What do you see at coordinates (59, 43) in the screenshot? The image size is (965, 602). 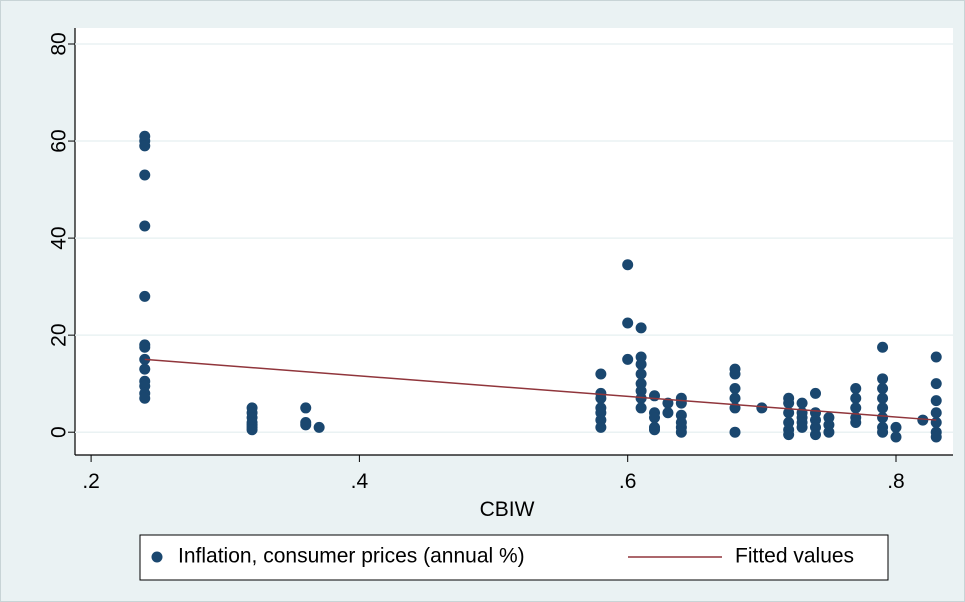 I see `y-tick-label: 80` at bounding box center [59, 43].